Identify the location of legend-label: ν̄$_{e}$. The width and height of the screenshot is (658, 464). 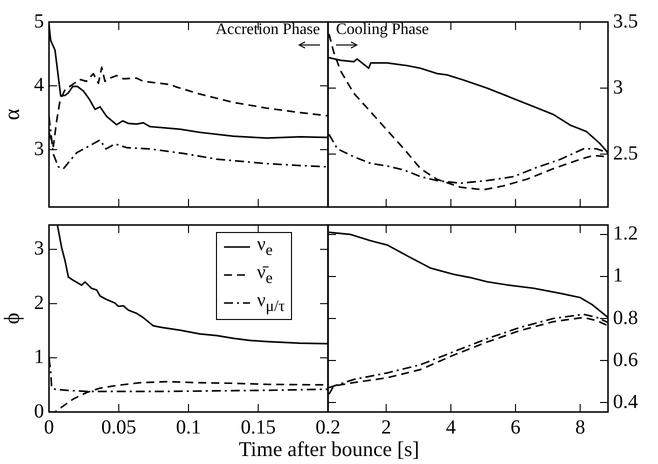
(265, 275).